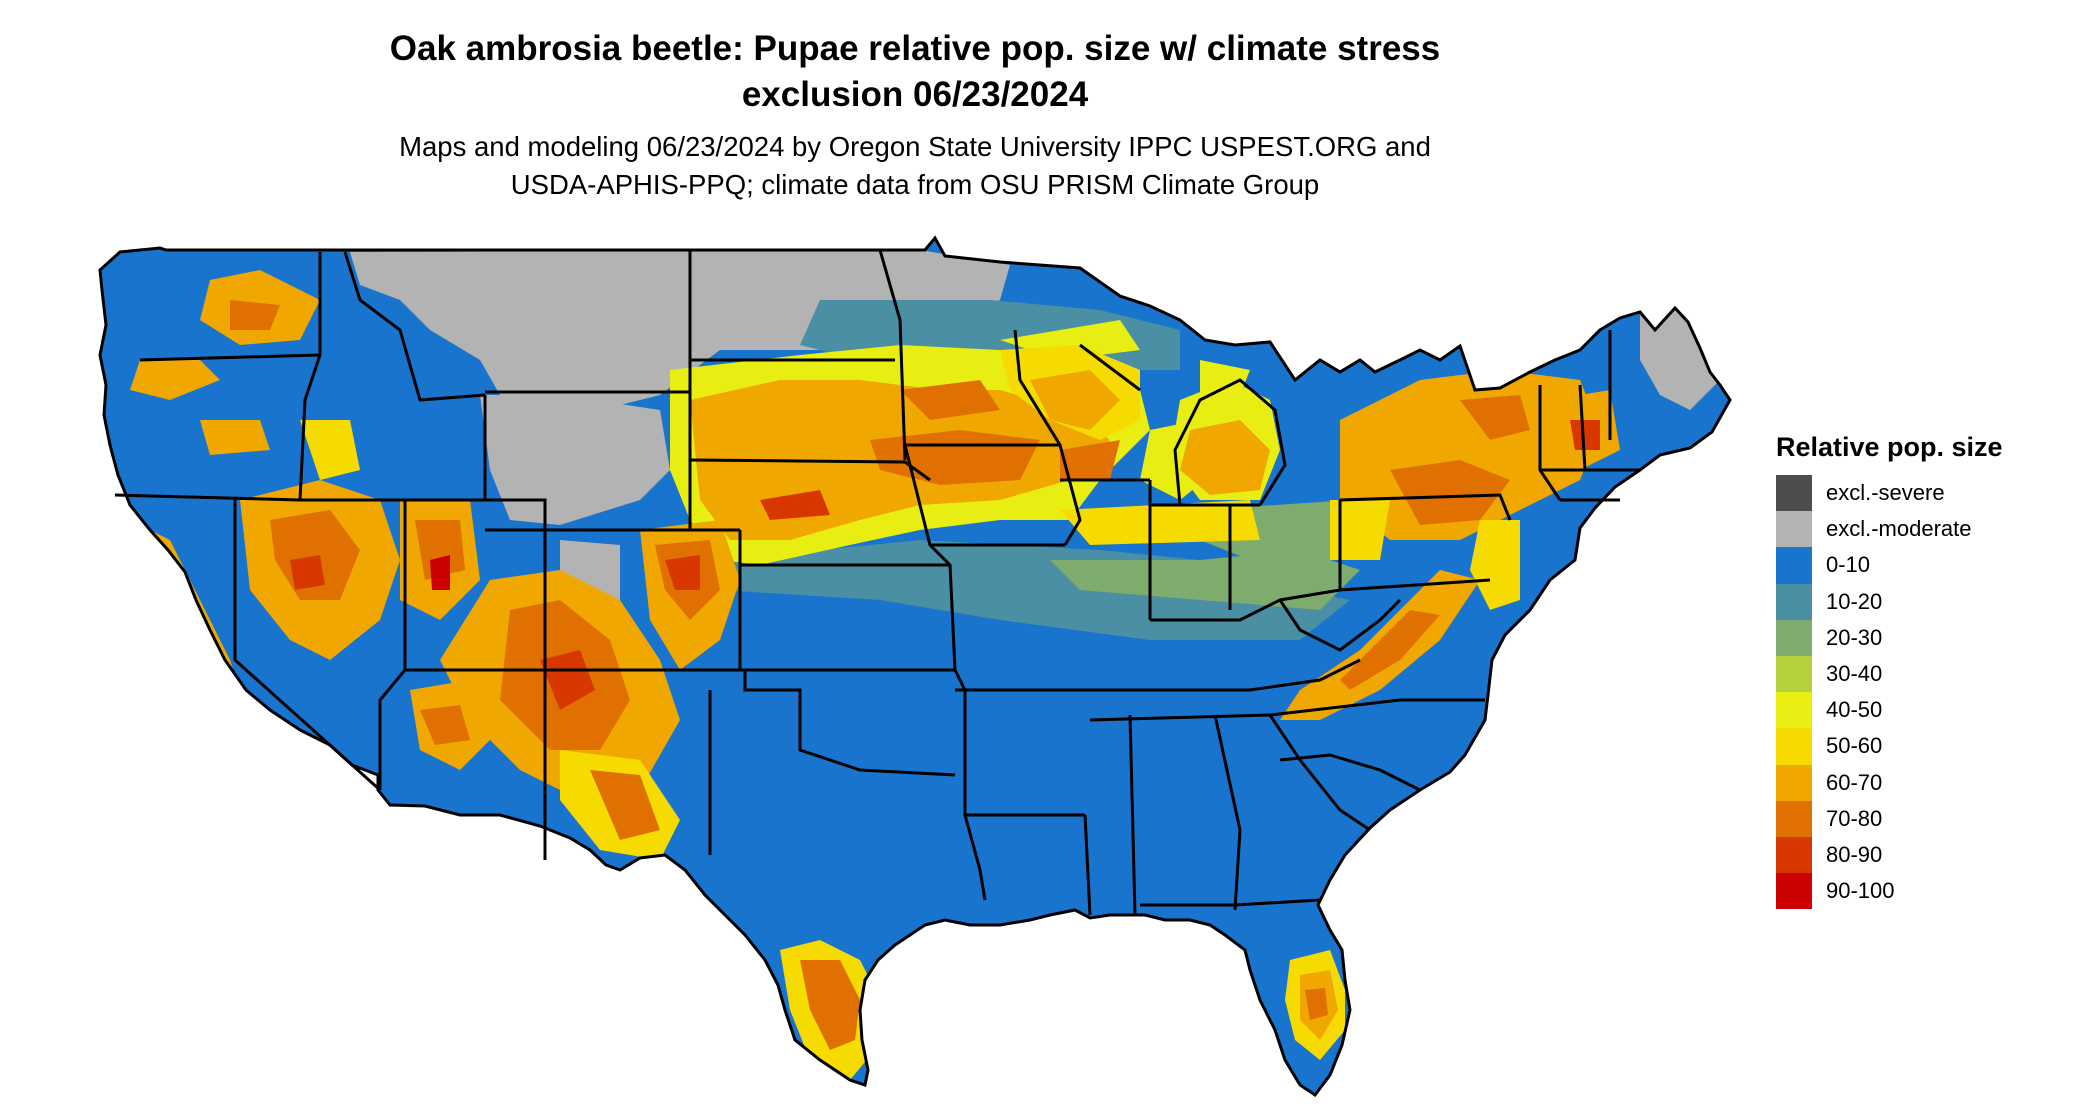 Image resolution: width=2100 pixels, height=1116 pixels. Describe the element at coordinates (1889, 601) in the screenshot. I see `legend-item: 10-20` at that location.